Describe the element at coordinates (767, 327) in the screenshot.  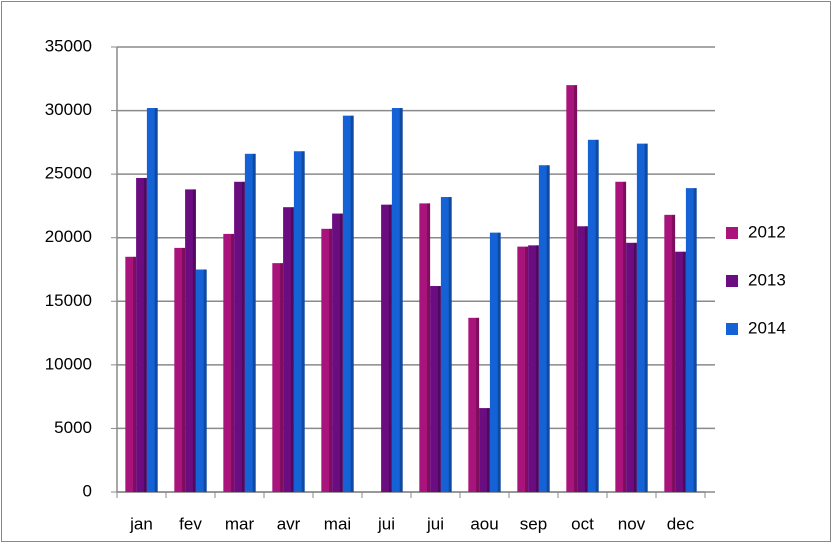
I see `legend-label: 2014` at that location.